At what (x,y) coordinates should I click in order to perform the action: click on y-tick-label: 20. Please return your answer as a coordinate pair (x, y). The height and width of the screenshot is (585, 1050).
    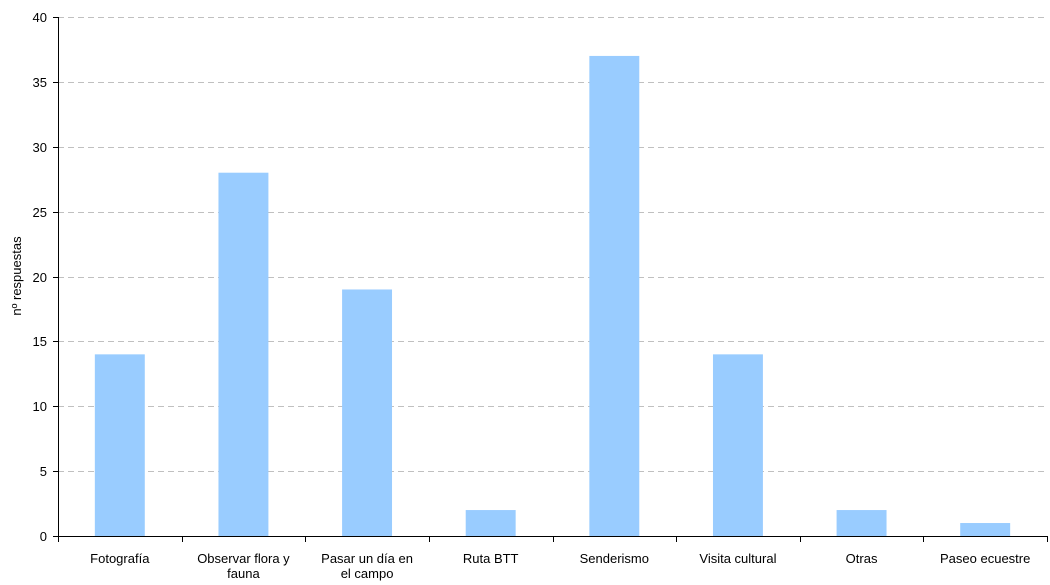
    Looking at the image, I should click on (40, 277).